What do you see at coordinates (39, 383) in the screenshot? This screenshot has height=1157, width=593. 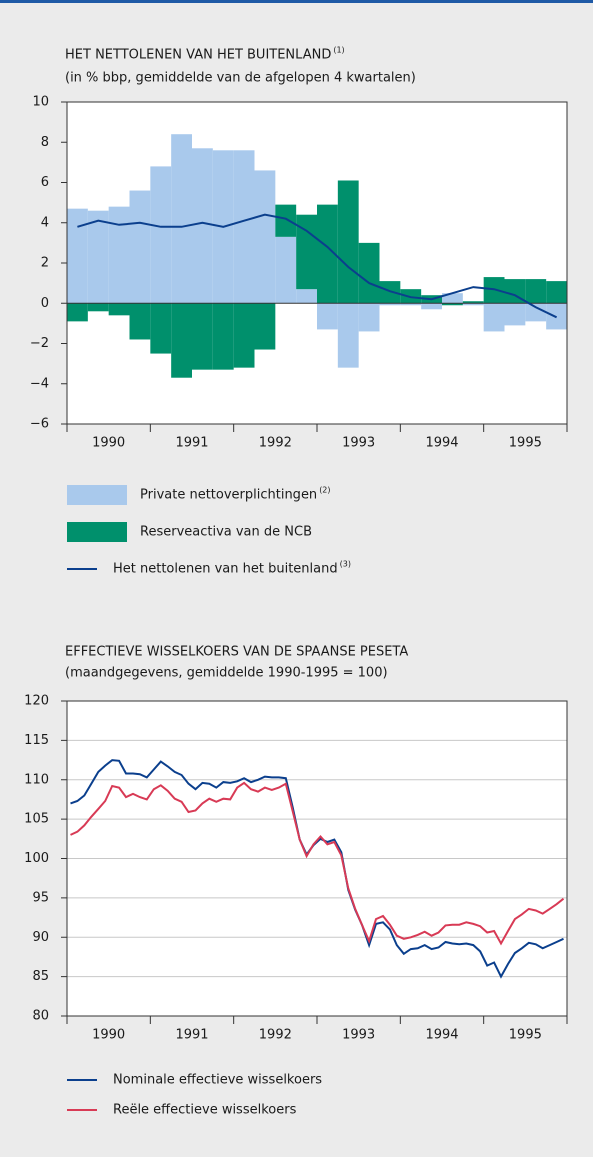 I see `y-tick-label: −4` at bounding box center [39, 383].